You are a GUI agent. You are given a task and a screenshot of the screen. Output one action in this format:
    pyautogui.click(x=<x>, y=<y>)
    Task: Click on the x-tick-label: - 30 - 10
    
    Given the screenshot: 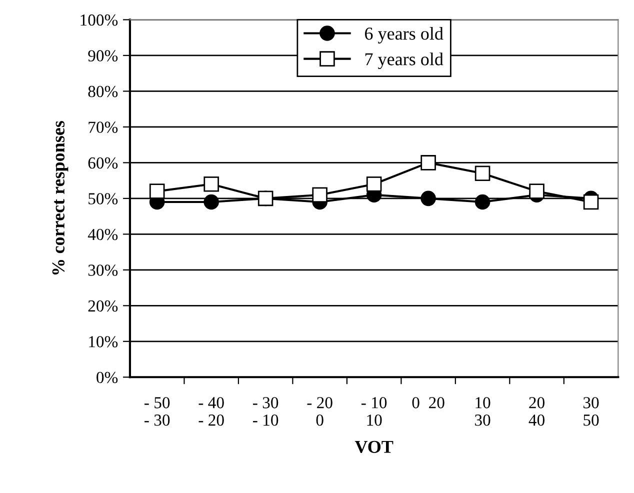 What is the action you would take?
    pyautogui.click(x=265, y=411)
    